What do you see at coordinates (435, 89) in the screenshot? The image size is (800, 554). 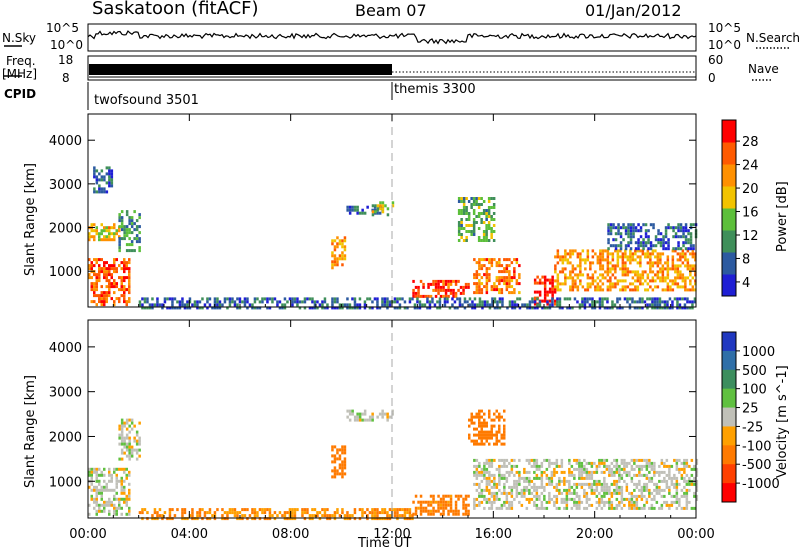 I see `cpid-segment-2: themis 3300` at bounding box center [435, 89].